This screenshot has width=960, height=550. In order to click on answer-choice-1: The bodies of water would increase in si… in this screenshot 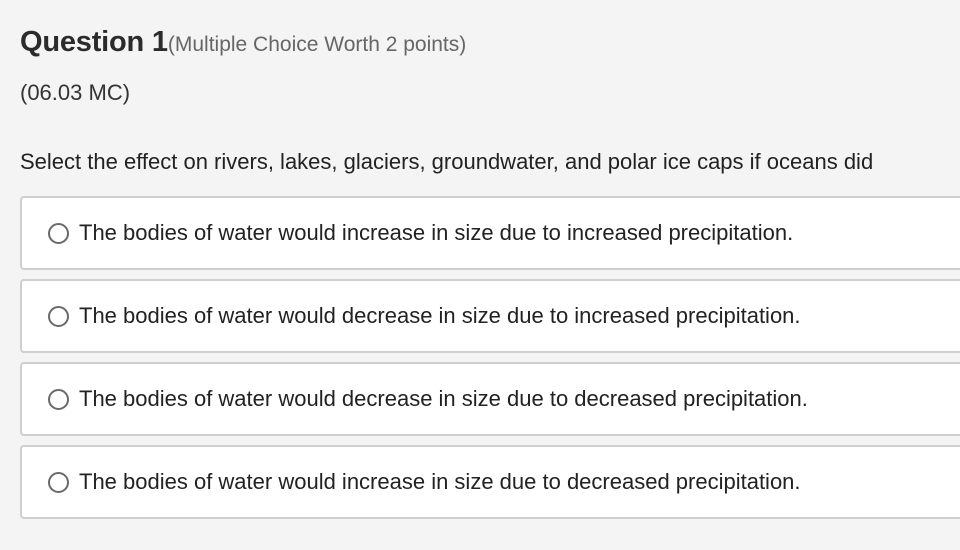, I will do `click(490, 233)`.